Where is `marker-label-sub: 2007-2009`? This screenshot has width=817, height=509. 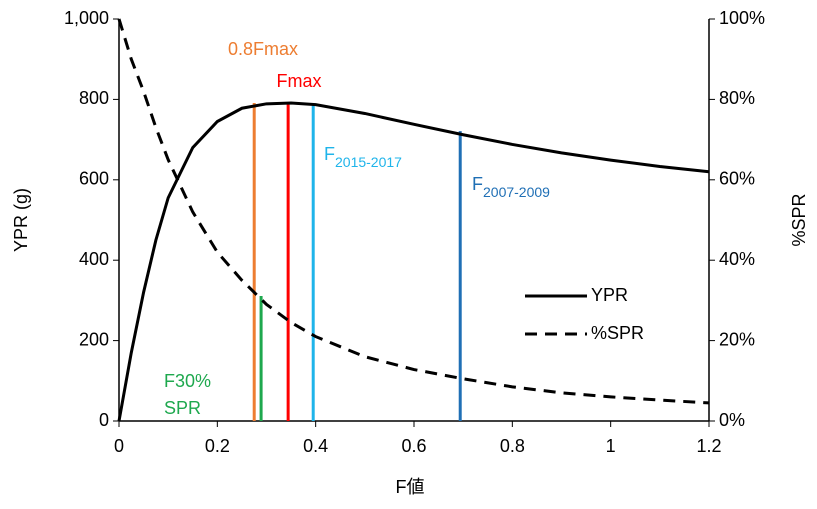 marker-label-sub: 2007-2009 is located at coordinates (516, 192).